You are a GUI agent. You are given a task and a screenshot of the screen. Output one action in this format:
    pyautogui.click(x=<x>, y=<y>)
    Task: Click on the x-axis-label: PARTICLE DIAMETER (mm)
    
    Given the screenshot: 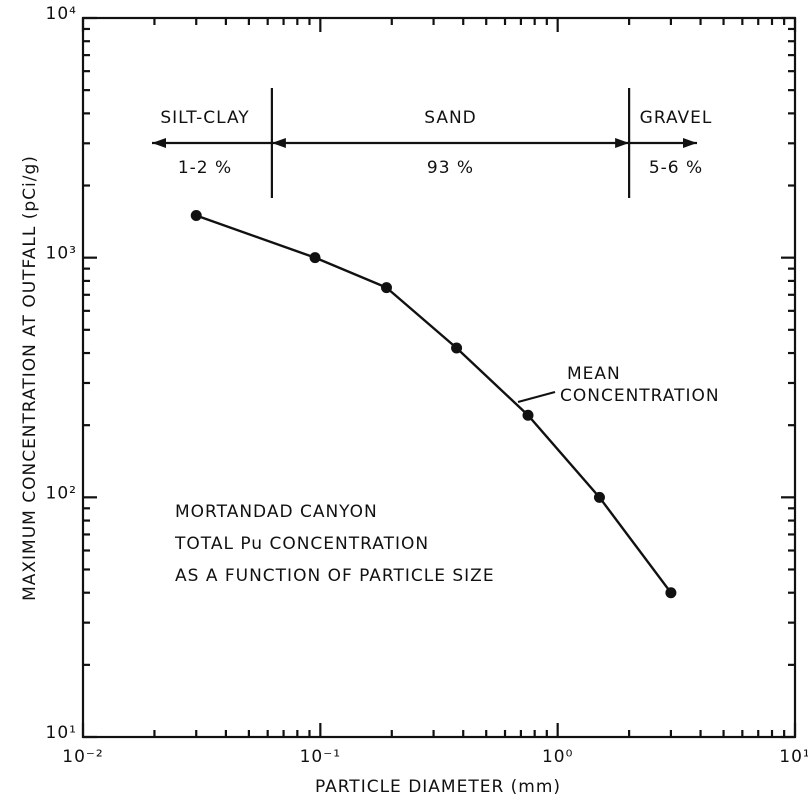 What is the action you would take?
    pyautogui.click(x=438, y=787)
    